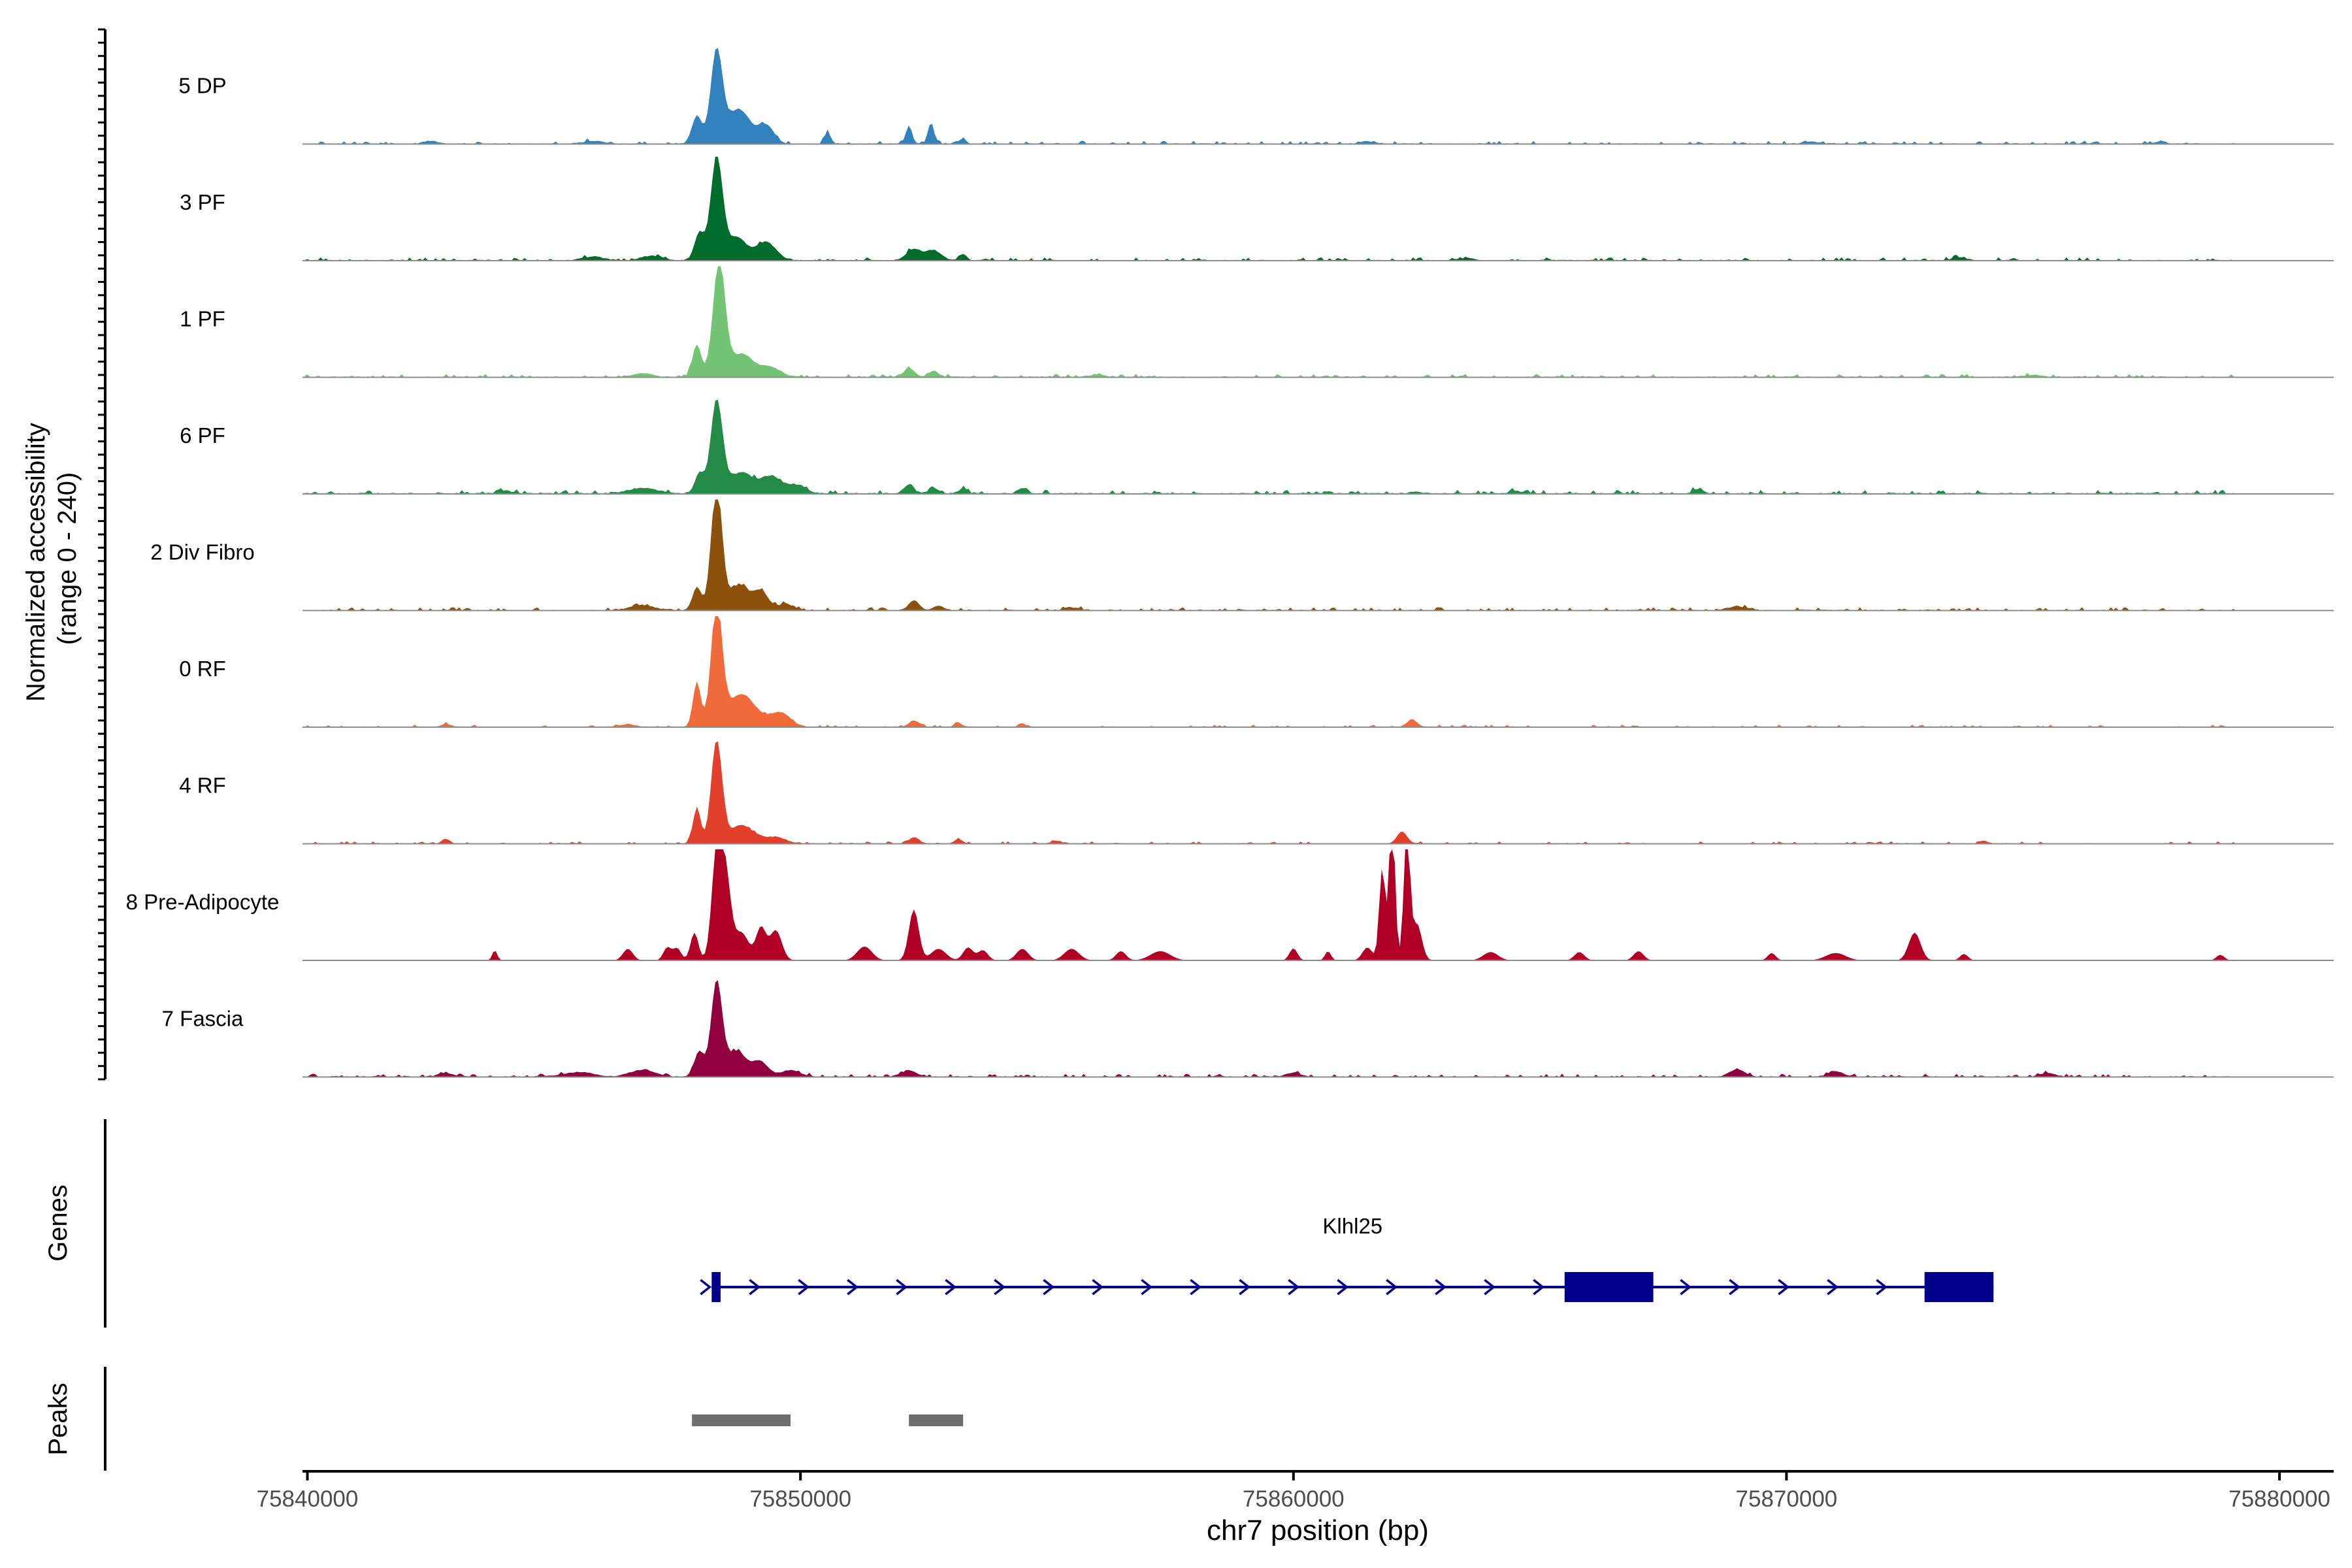 The height and width of the screenshot is (1568, 2352). I want to click on track-label: 0 RF, so click(202, 669).